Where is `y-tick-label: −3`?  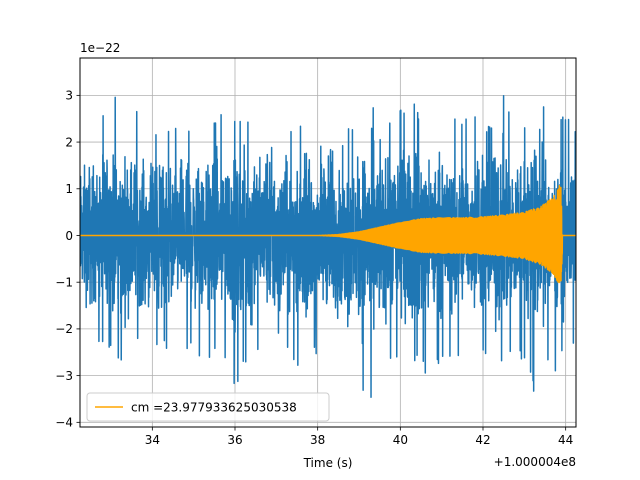 y-tick-label: −3 is located at coordinates (64, 376).